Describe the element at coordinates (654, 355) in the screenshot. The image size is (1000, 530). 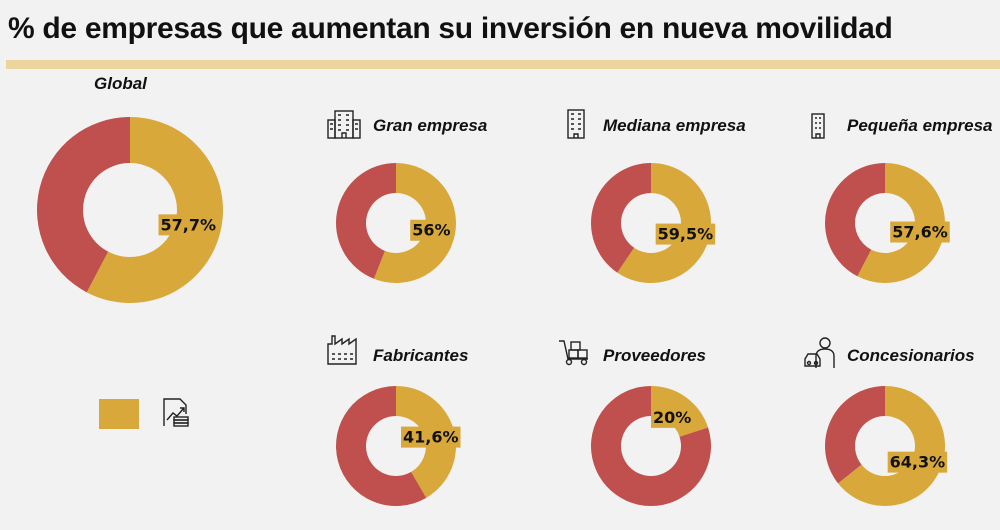
I see `panel-title-proveedores: Proveedores` at that location.